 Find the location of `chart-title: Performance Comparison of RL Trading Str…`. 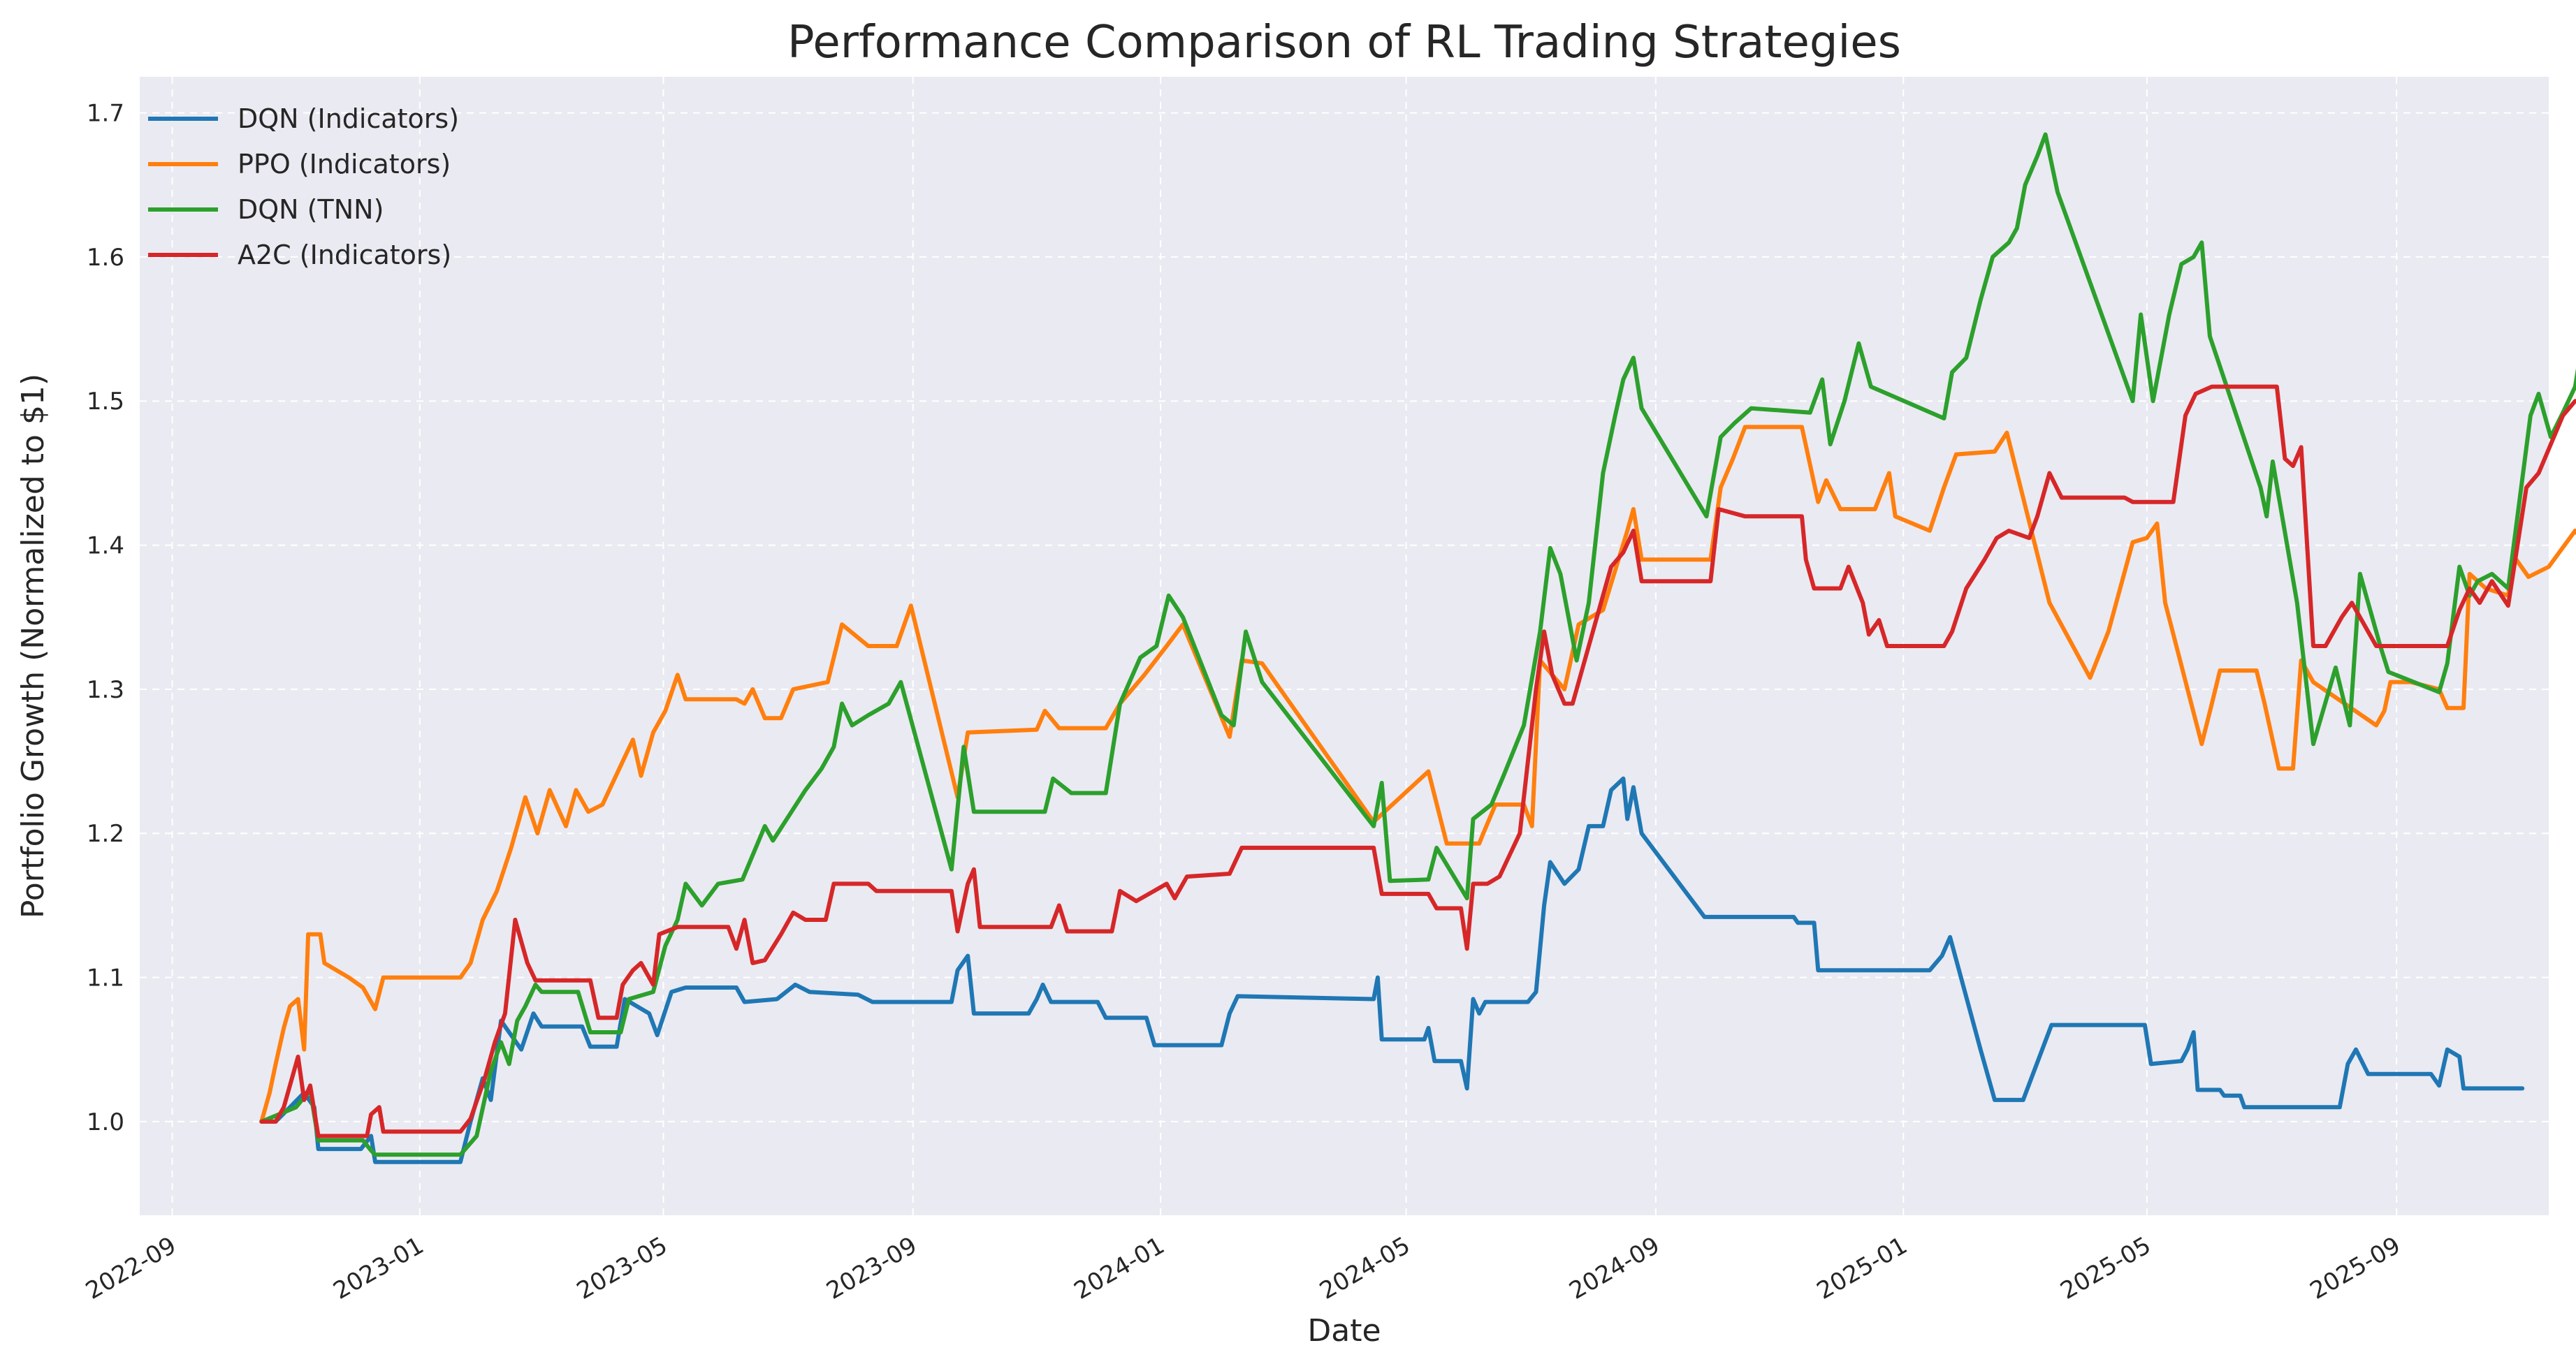

chart-title: Performance Comparison of RL Trading Str… is located at coordinates (1344, 42).